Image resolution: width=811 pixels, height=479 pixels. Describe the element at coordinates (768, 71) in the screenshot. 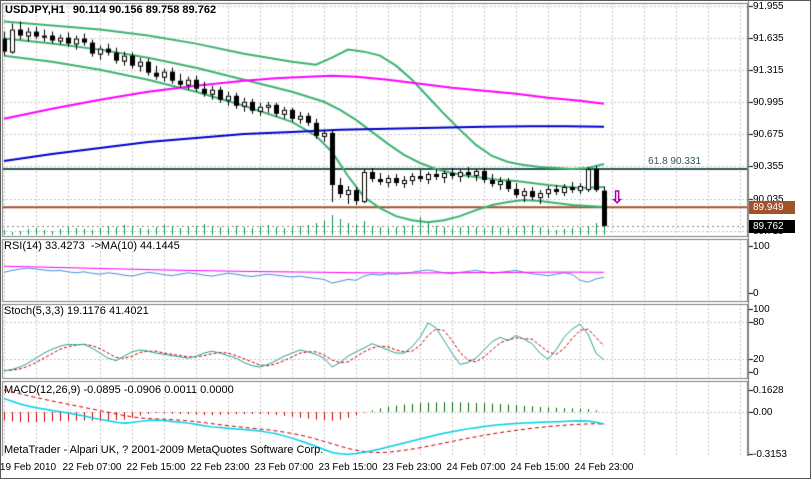

I see `axis-tick-label: 91.315` at that location.